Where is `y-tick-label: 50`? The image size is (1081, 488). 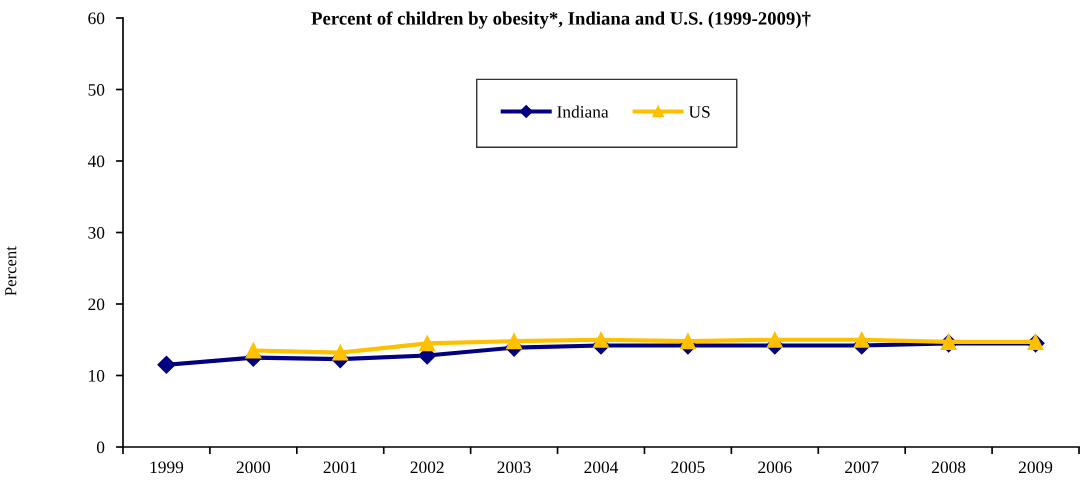 y-tick-label: 50 is located at coordinates (96, 89).